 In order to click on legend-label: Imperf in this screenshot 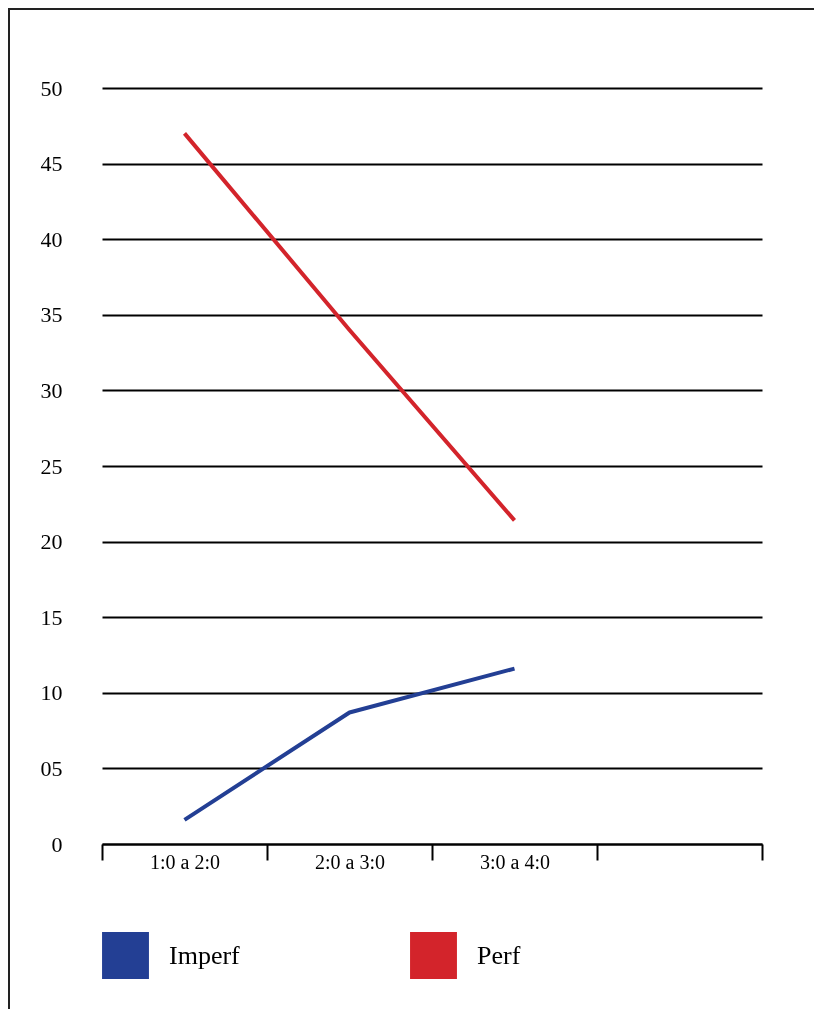, I will do `click(205, 955)`.